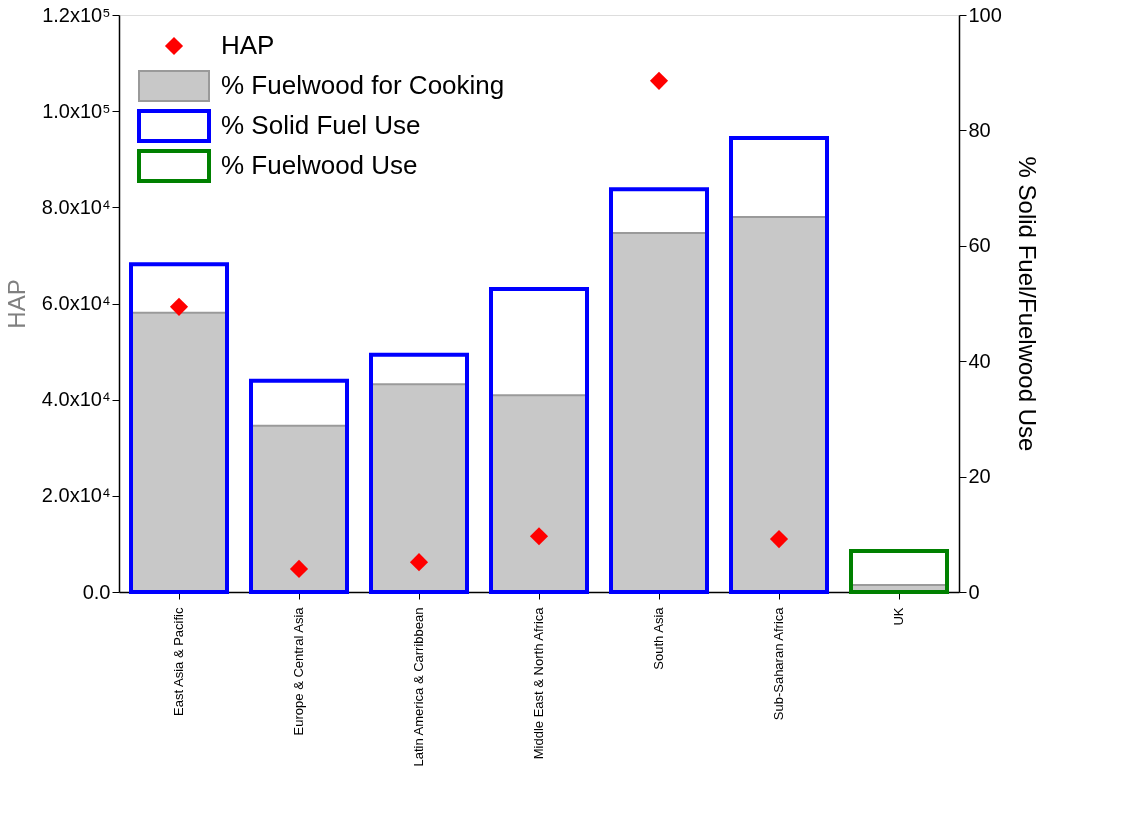 The image size is (1127, 821). Describe the element at coordinates (1027, 304) in the screenshot. I see `y2-axis-title: % Solid Fuel/Fuelwood Use` at that location.